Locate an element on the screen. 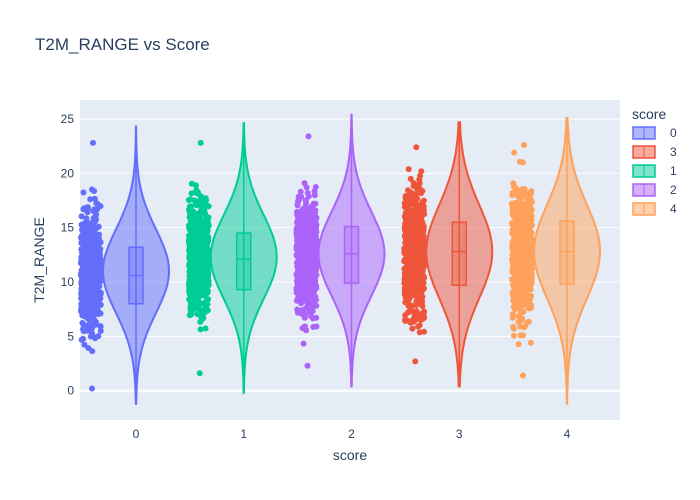 The width and height of the screenshot is (700, 500). legend-label: 1 is located at coordinates (673, 171).